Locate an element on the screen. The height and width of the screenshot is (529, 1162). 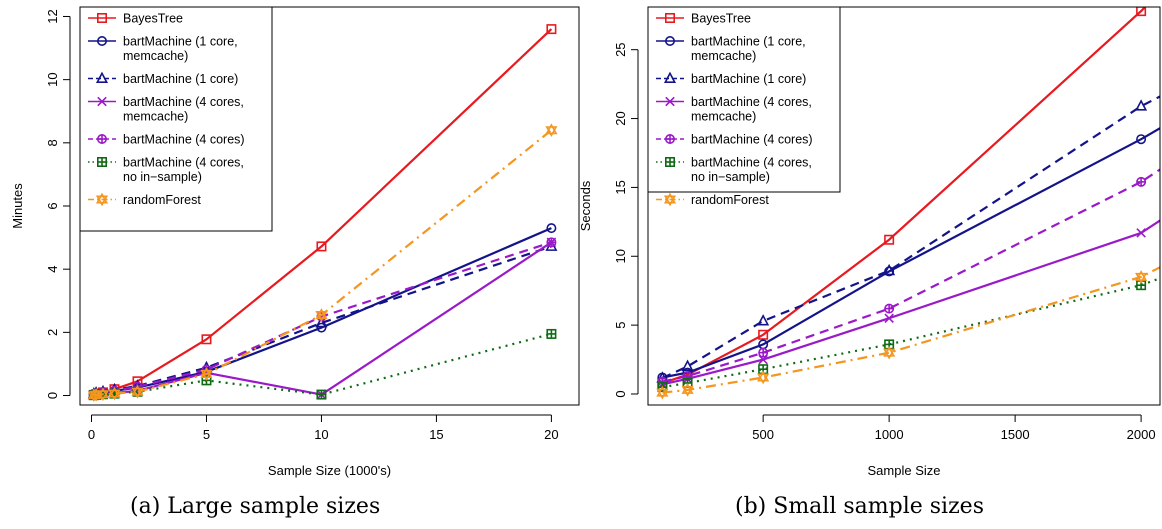
x-tick-label: 5 is located at coordinates (206, 434).